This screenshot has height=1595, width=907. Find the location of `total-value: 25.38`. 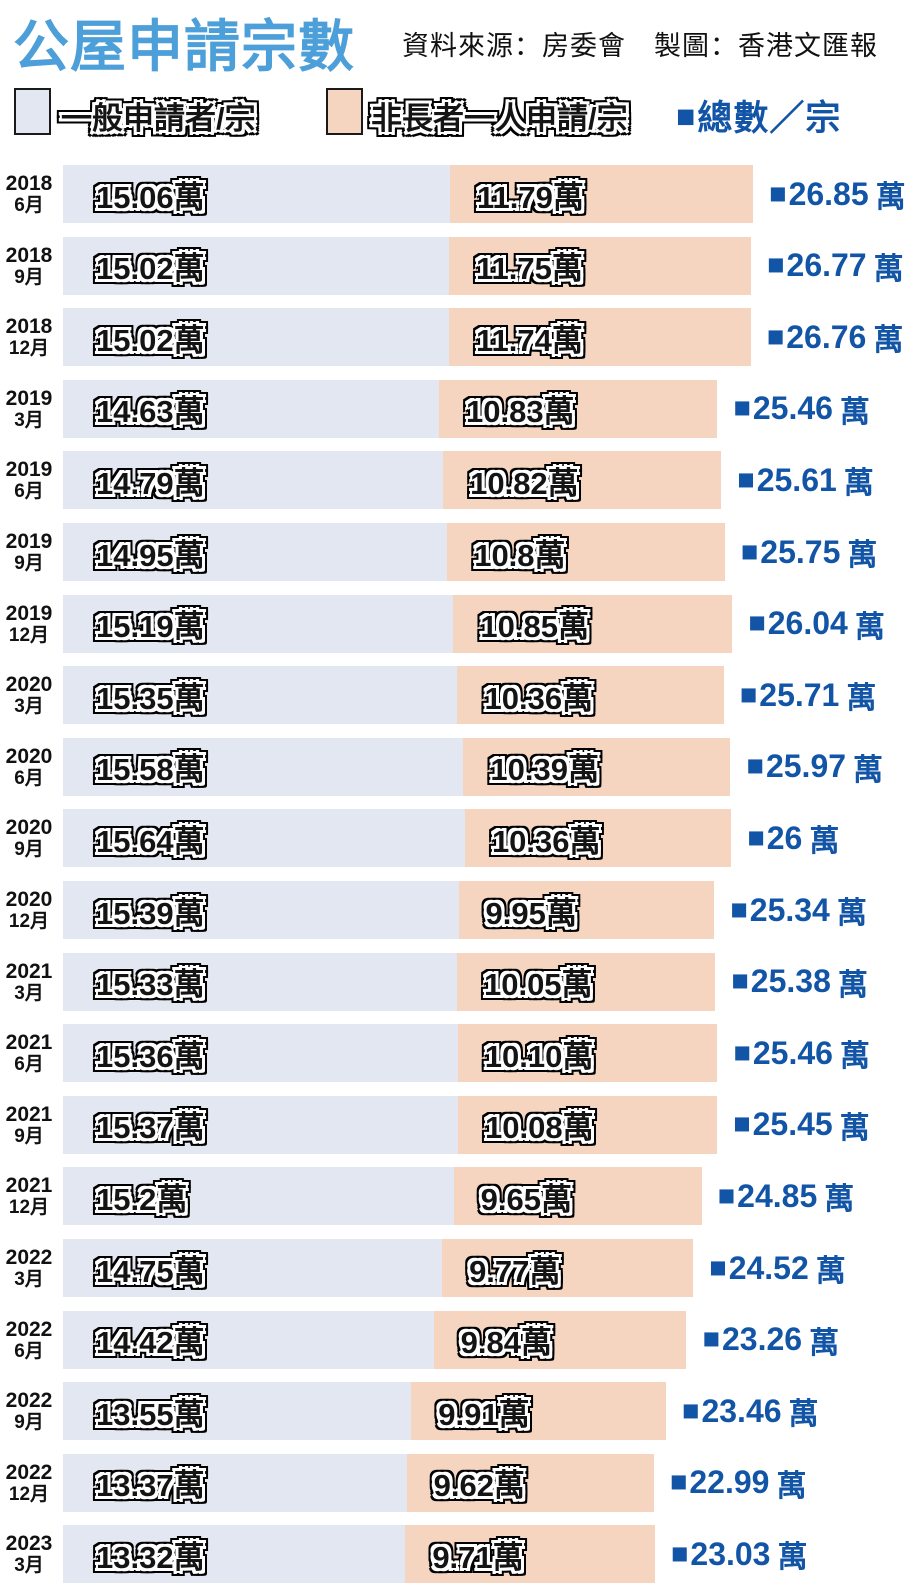

total-value: 25.38 is located at coordinates (790, 981).